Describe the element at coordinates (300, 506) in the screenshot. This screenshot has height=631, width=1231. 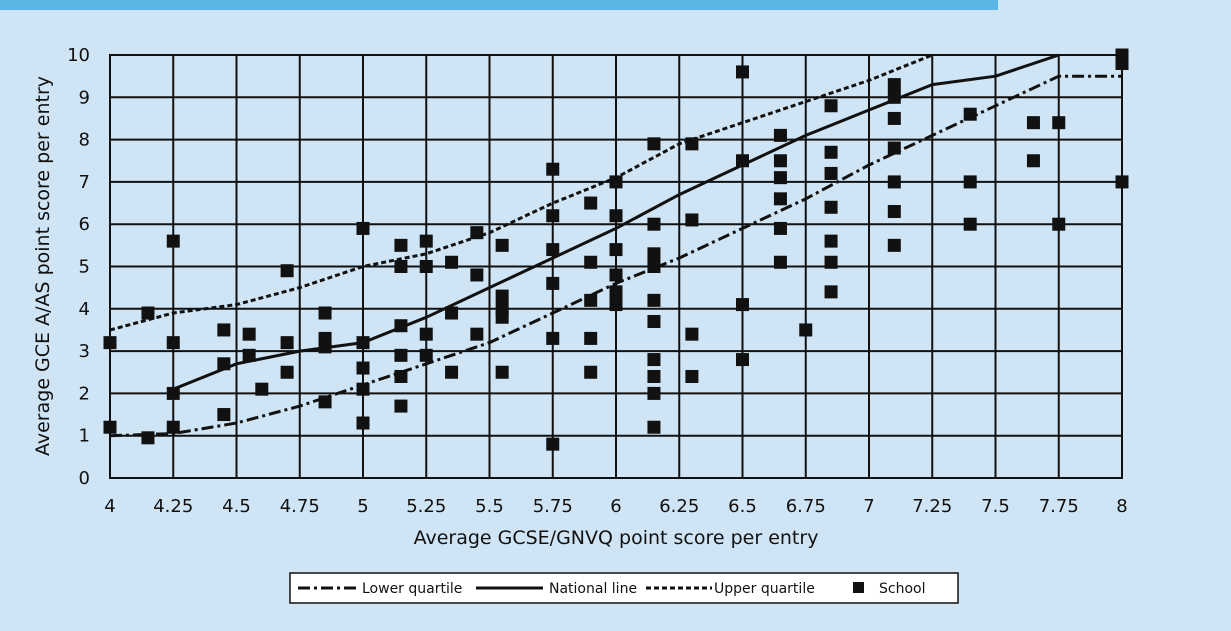
I see `x-tick-label: 4.75` at that location.